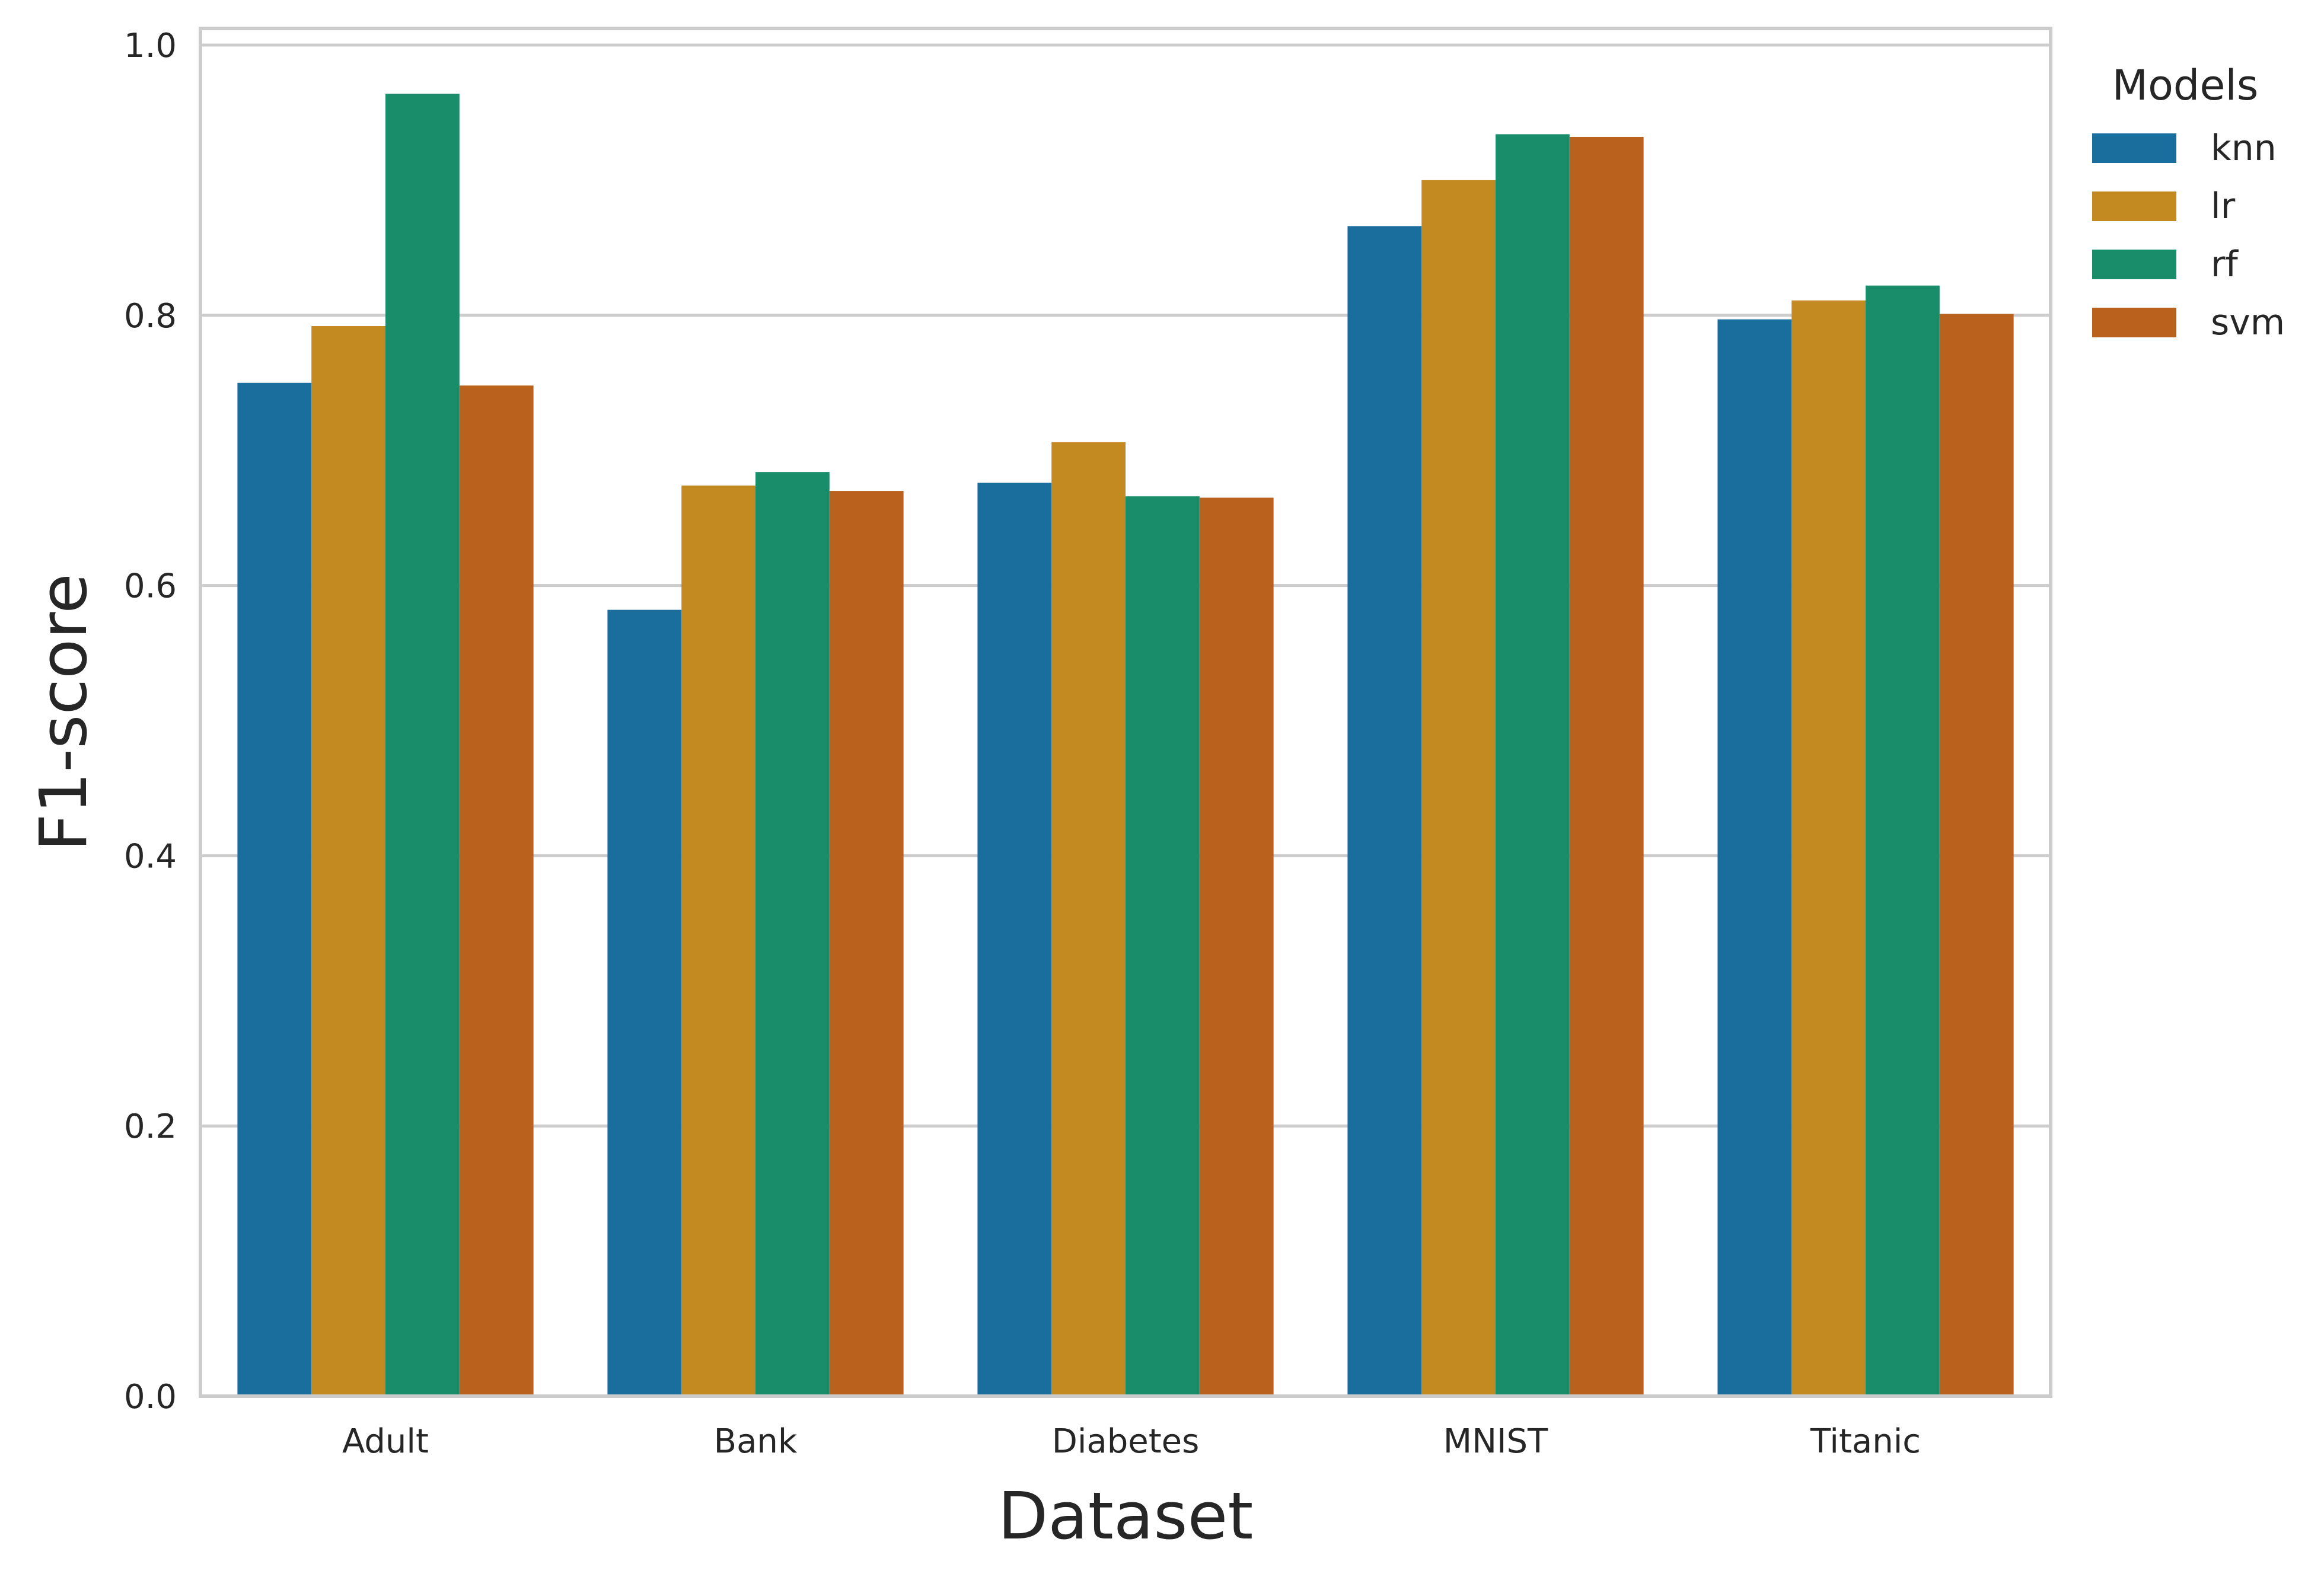 Image resolution: width=2324 pixels, height=1577 pixels. Describe the element at coordinates (150, 317) in the screenshot. I see `y-tick-label: 0.8` at that location.